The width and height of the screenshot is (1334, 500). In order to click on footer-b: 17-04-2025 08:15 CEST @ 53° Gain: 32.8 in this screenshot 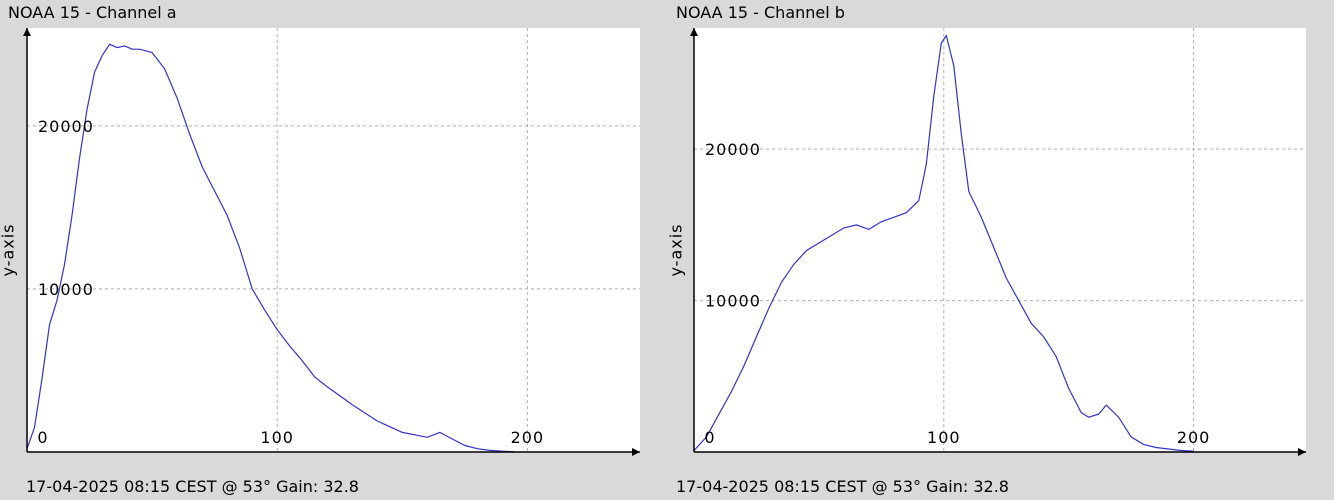, I will do `click(842, 486)`.